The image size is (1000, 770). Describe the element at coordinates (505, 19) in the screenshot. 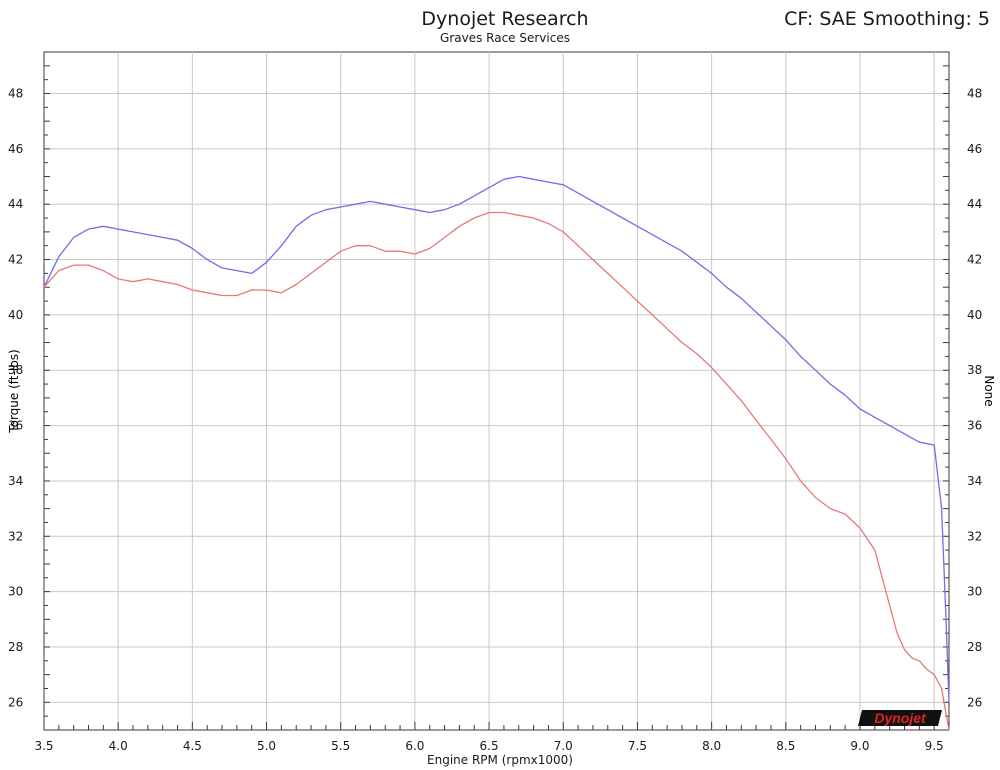

I see `chart-title: Dynojet Research` at that location.